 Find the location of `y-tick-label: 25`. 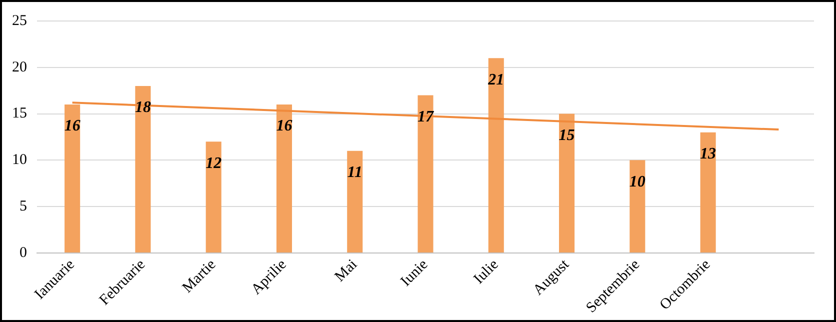

y-tick-label: 25 is located at coordinates (19, 20).